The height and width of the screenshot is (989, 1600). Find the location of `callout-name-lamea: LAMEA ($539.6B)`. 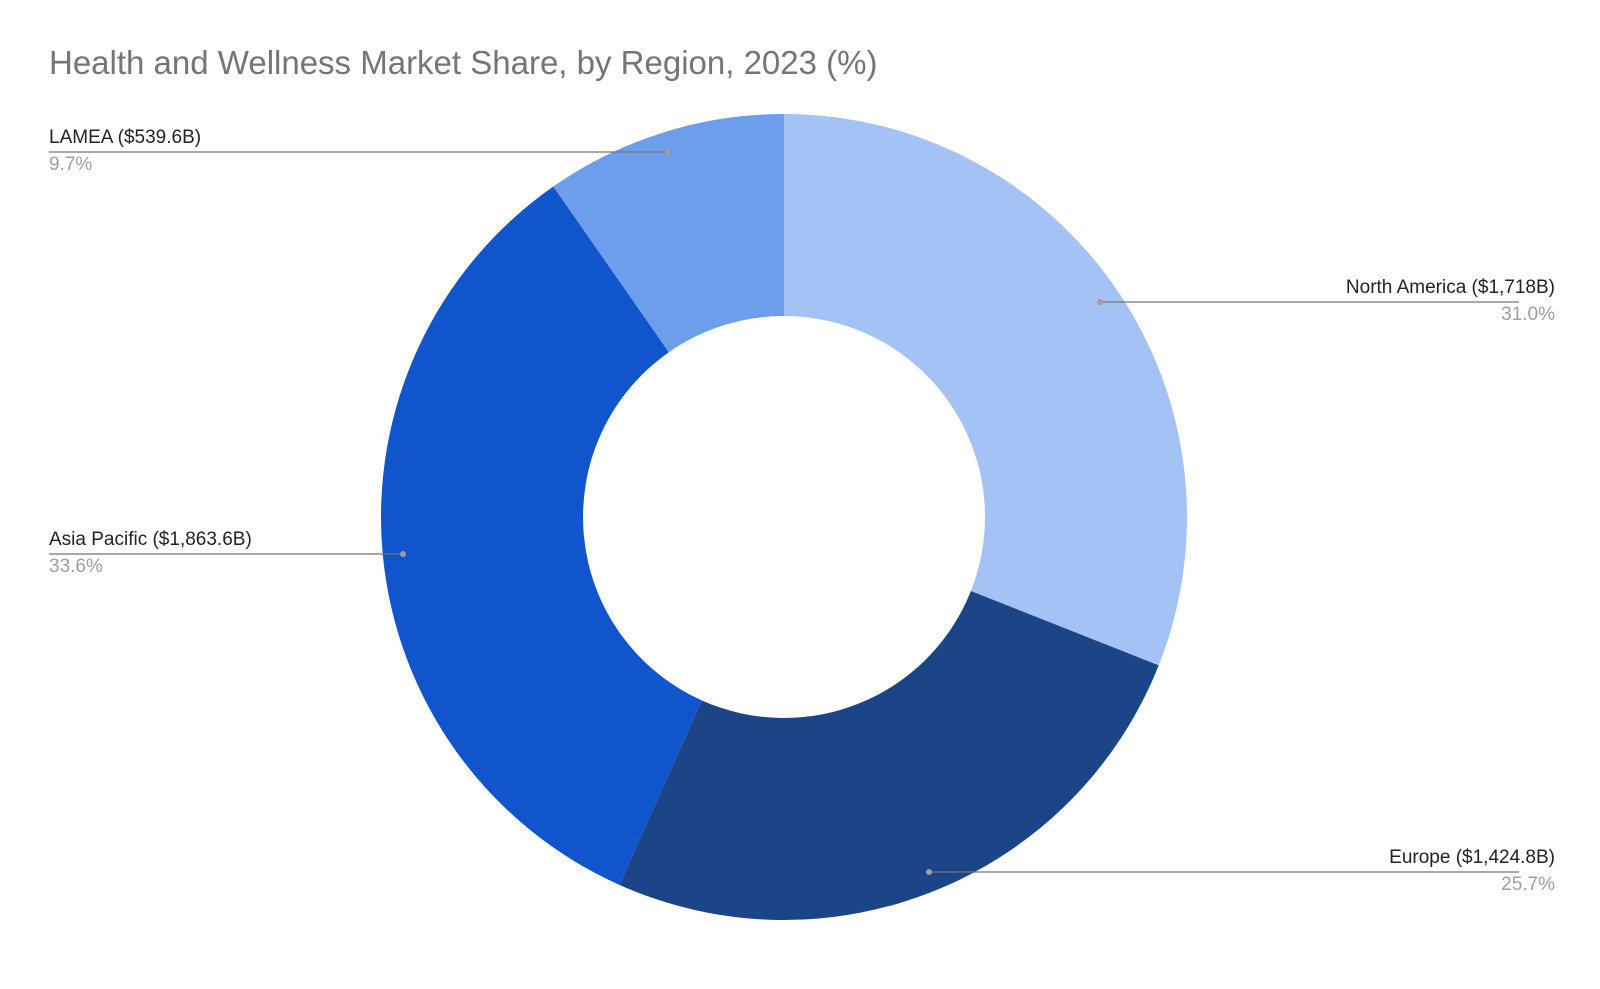

callout-name-lamea: LAMEA ($539.6B) is located at coordinates (125, 137).